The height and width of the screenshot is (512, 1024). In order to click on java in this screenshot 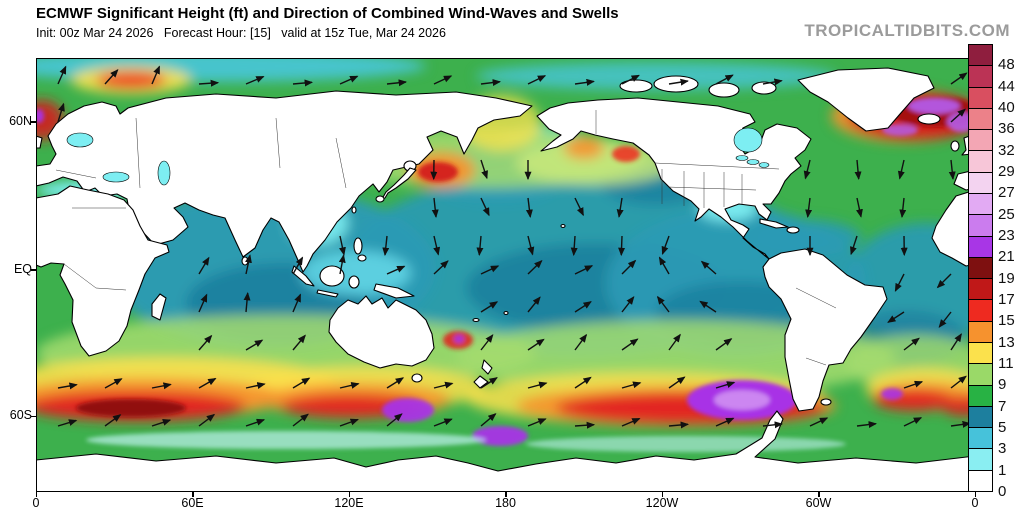, I will do `click(327, 293)`.